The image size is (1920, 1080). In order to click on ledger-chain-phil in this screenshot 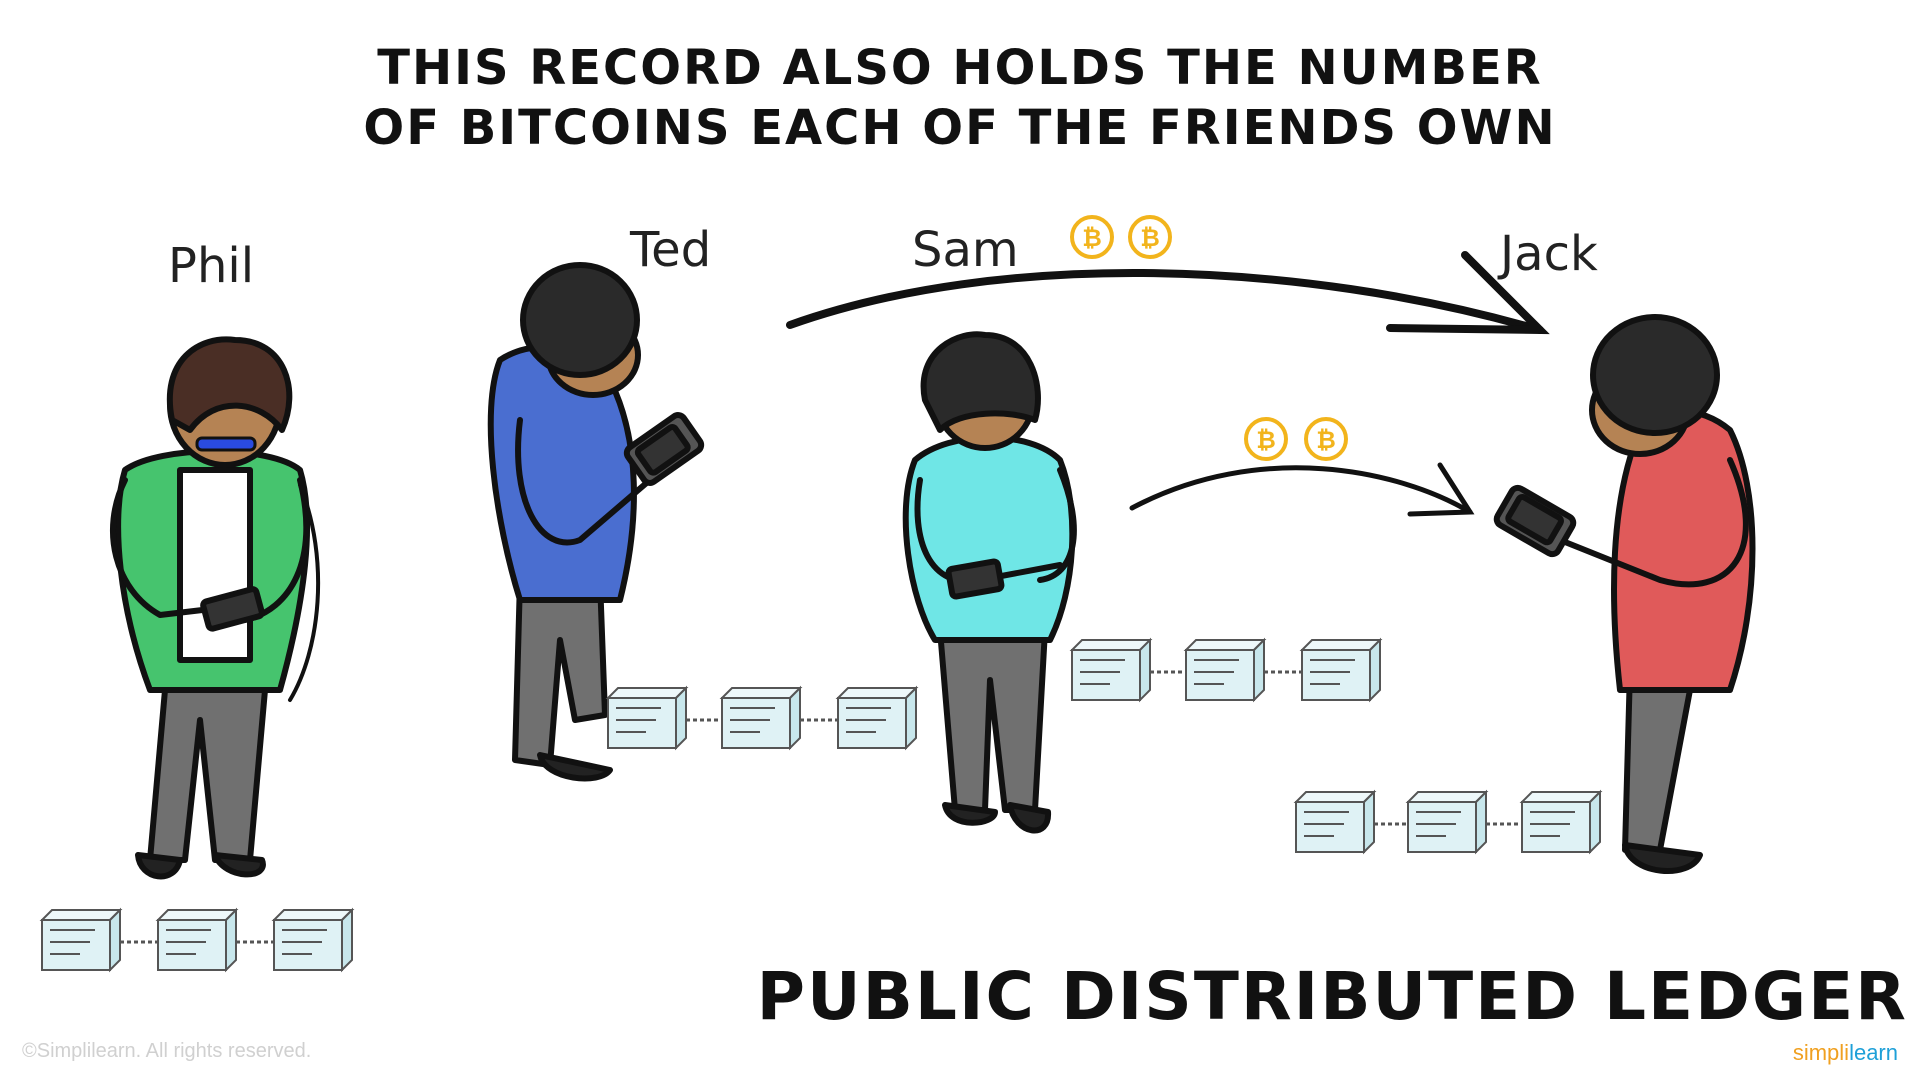, I will do `click(197, 940)`.